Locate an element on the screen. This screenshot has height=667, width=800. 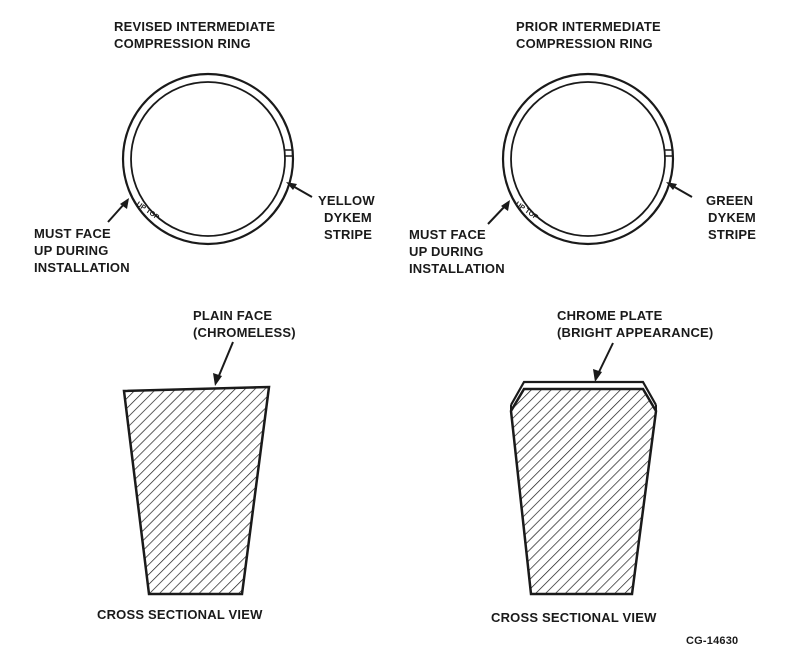
revised-ring: UP TOP is located at coordinates (208, 159).